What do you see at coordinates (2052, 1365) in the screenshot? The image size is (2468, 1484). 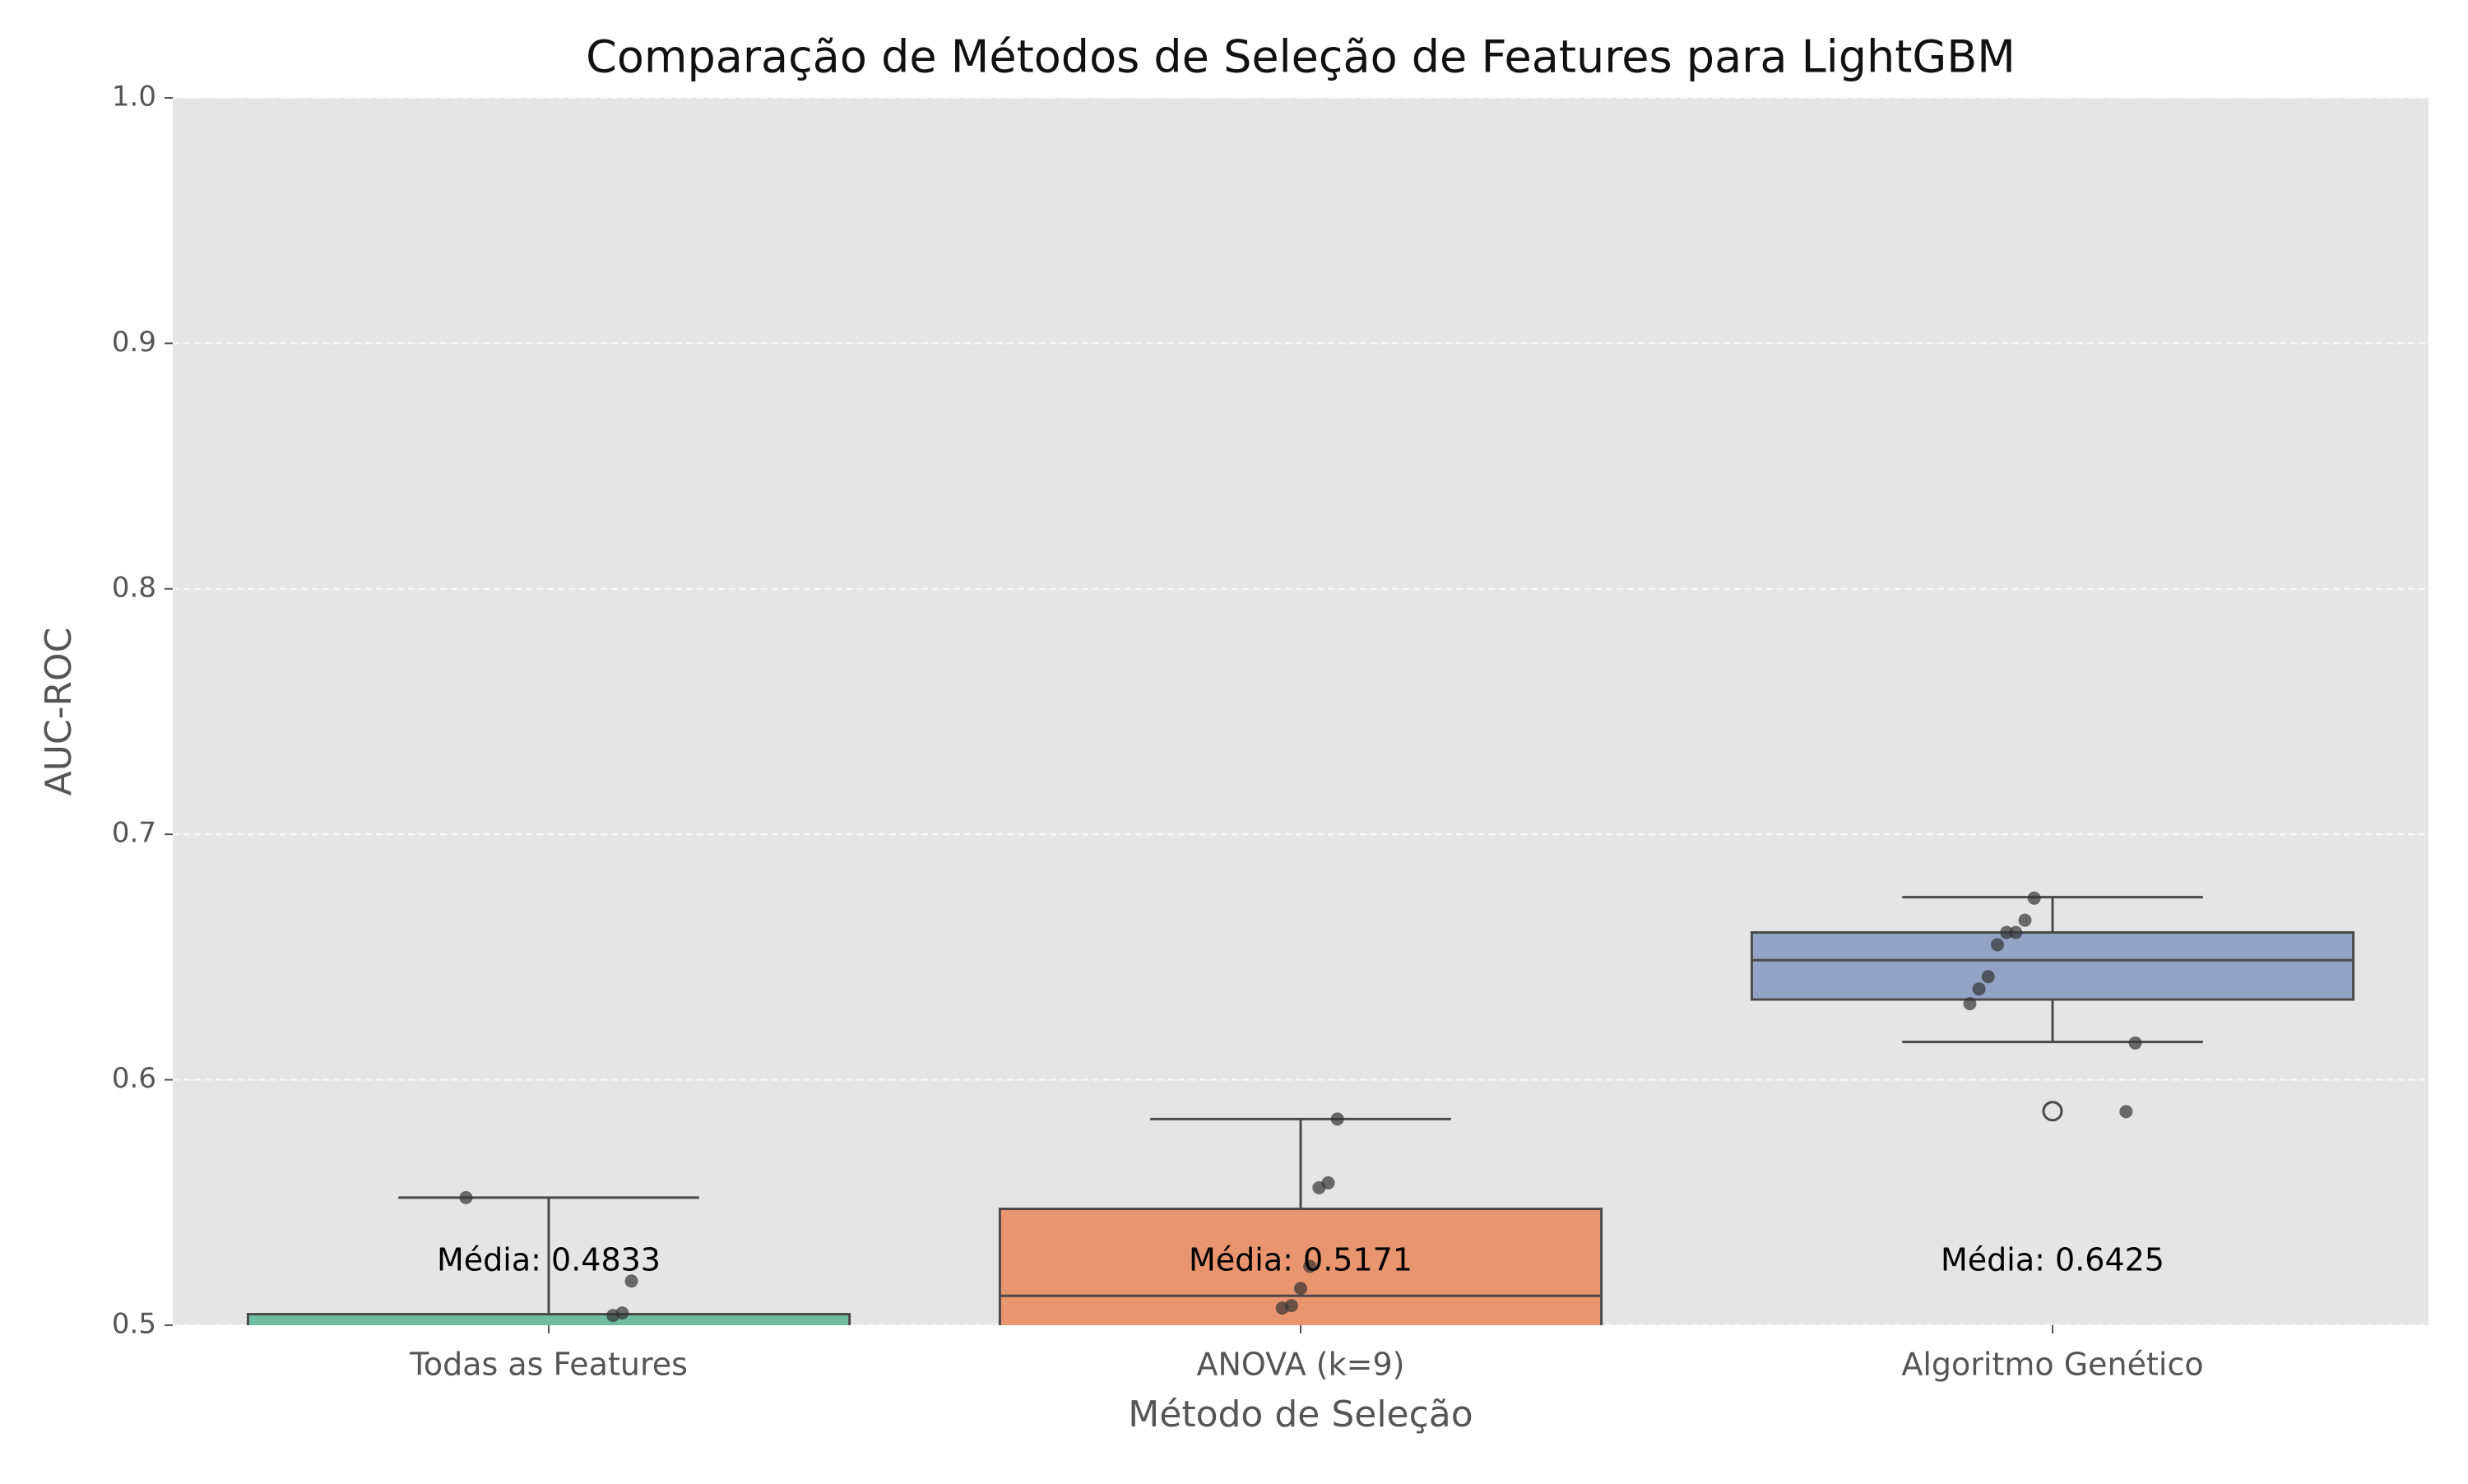 I see `x-tick-label: Algoritmo Genético` at bounding box center [2052, 1365].